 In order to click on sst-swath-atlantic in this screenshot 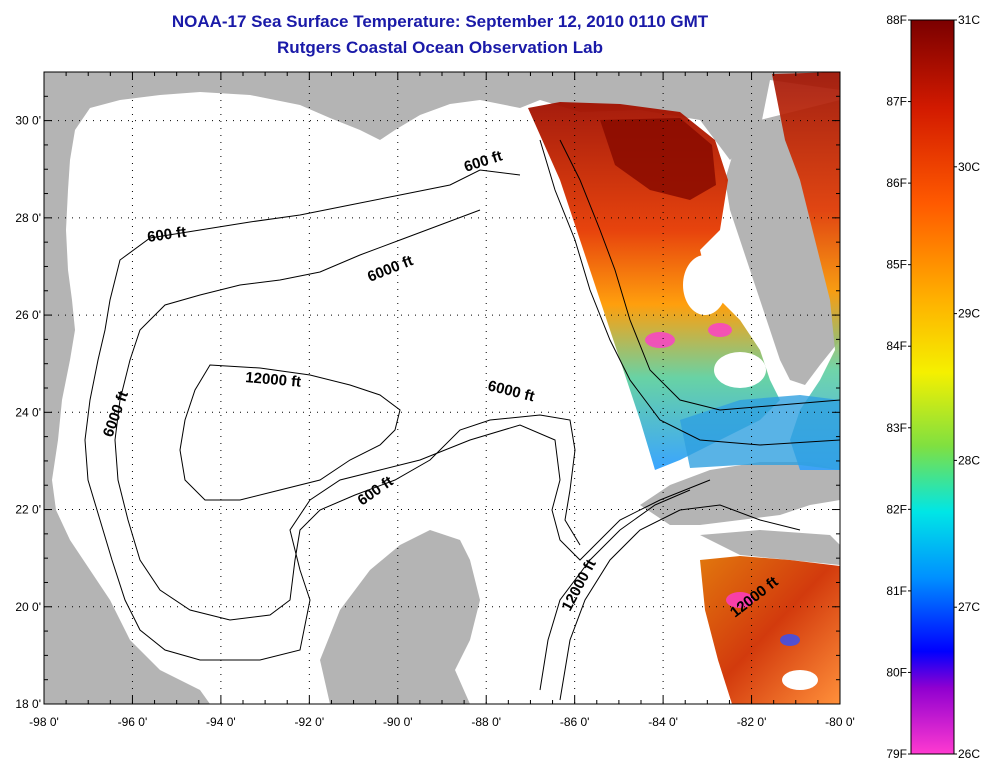, I will do `click(806, 271)`.